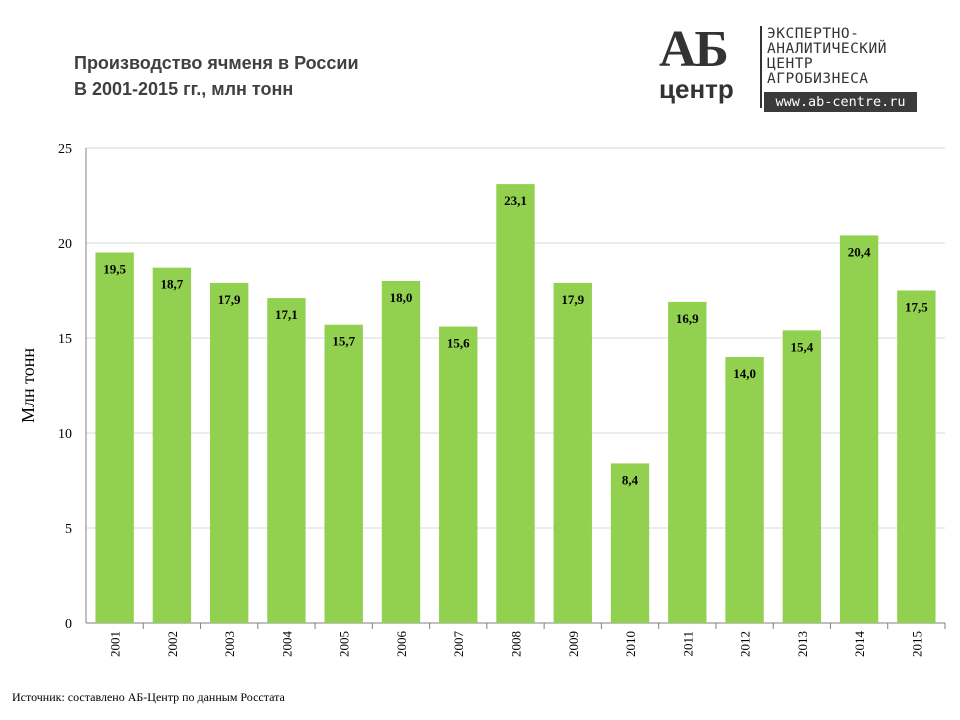 This screenshot has height=720, width=960. What do you see at coordinates (286, 314) in the screenshot?
I see `data-label: 17,1` at bounding box center [286, 314].